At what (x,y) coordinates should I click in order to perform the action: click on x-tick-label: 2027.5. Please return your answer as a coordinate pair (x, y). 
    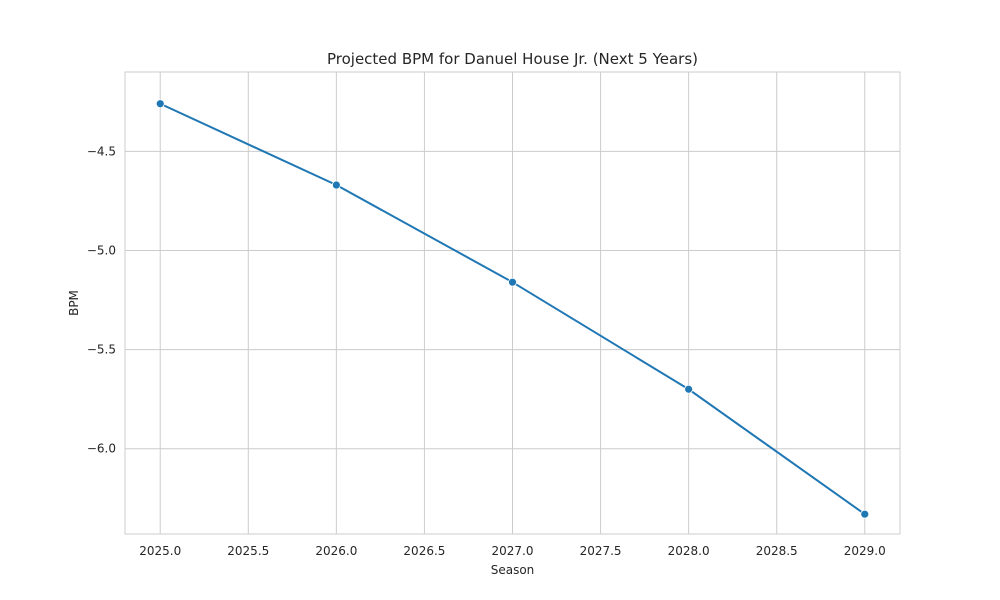
    Looking at the image, I should click on (601, 551).